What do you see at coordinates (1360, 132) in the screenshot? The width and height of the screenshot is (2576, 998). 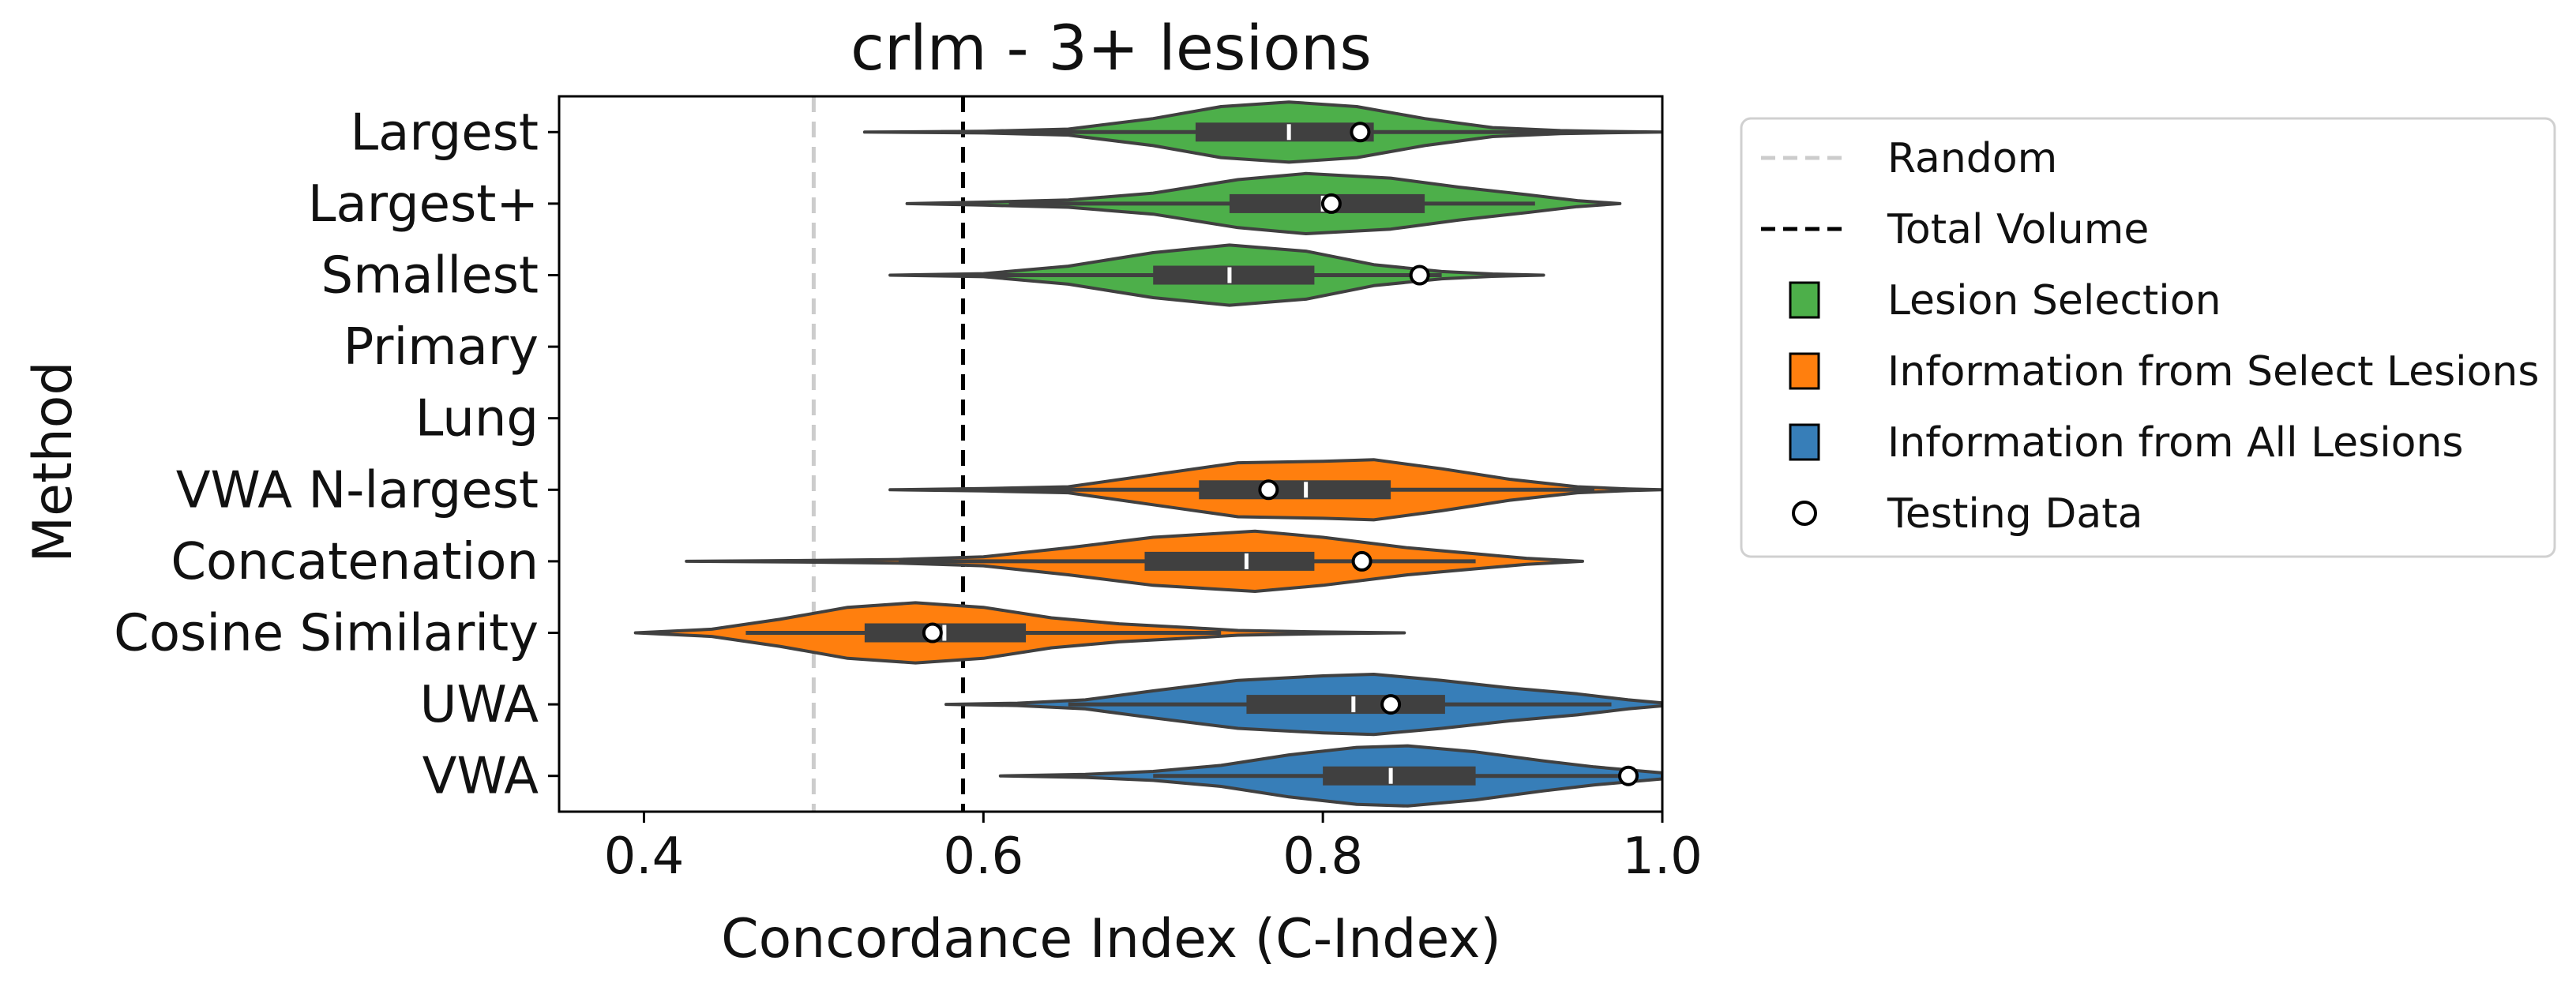 I see `testing-marker-largest` at bounding box center [1360, 132].